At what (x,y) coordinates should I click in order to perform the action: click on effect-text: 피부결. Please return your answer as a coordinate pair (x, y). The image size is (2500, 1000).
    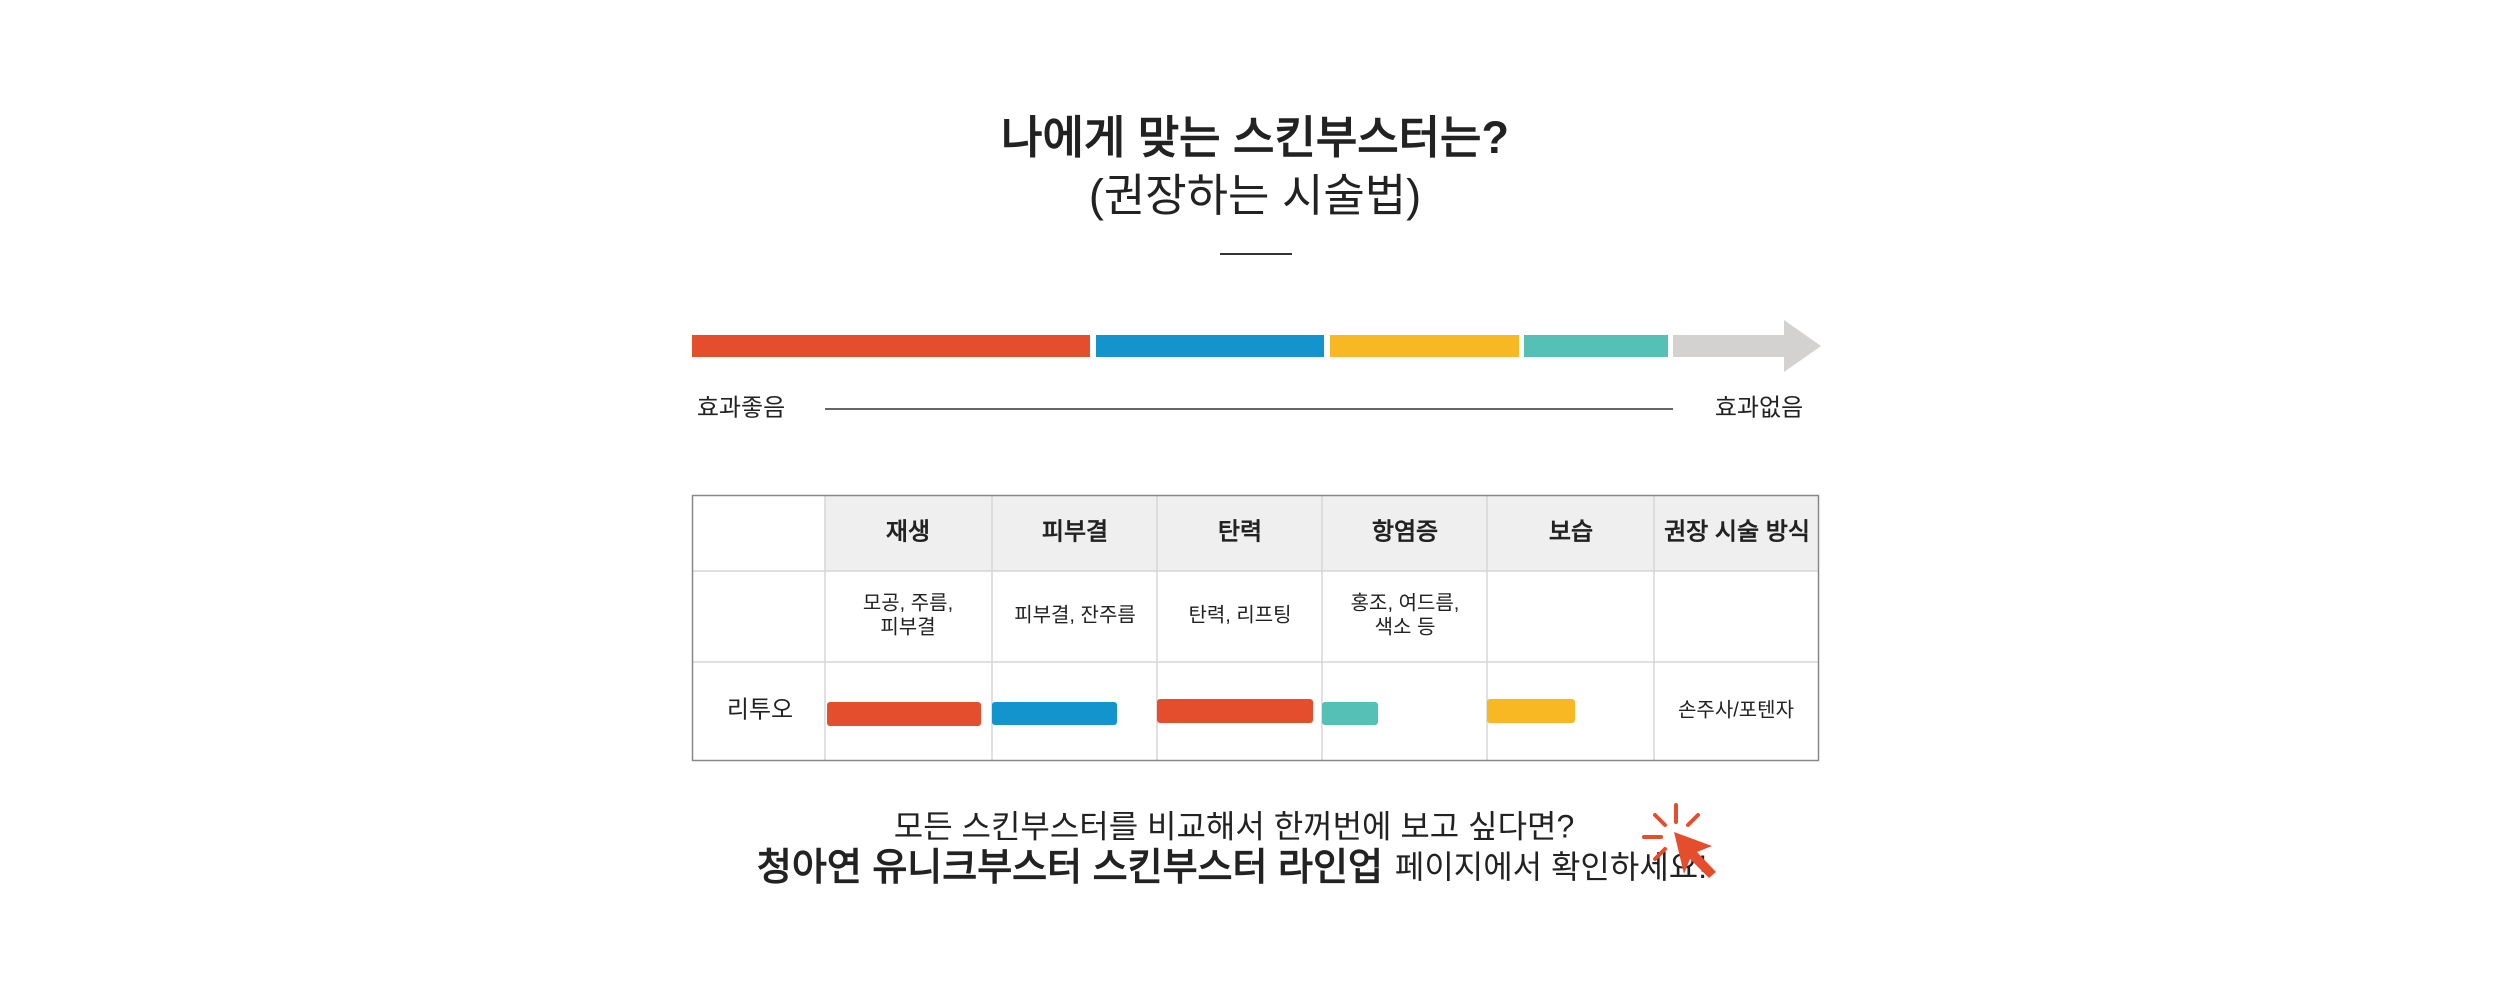
    Looking at the image, I should click on (907, 626).